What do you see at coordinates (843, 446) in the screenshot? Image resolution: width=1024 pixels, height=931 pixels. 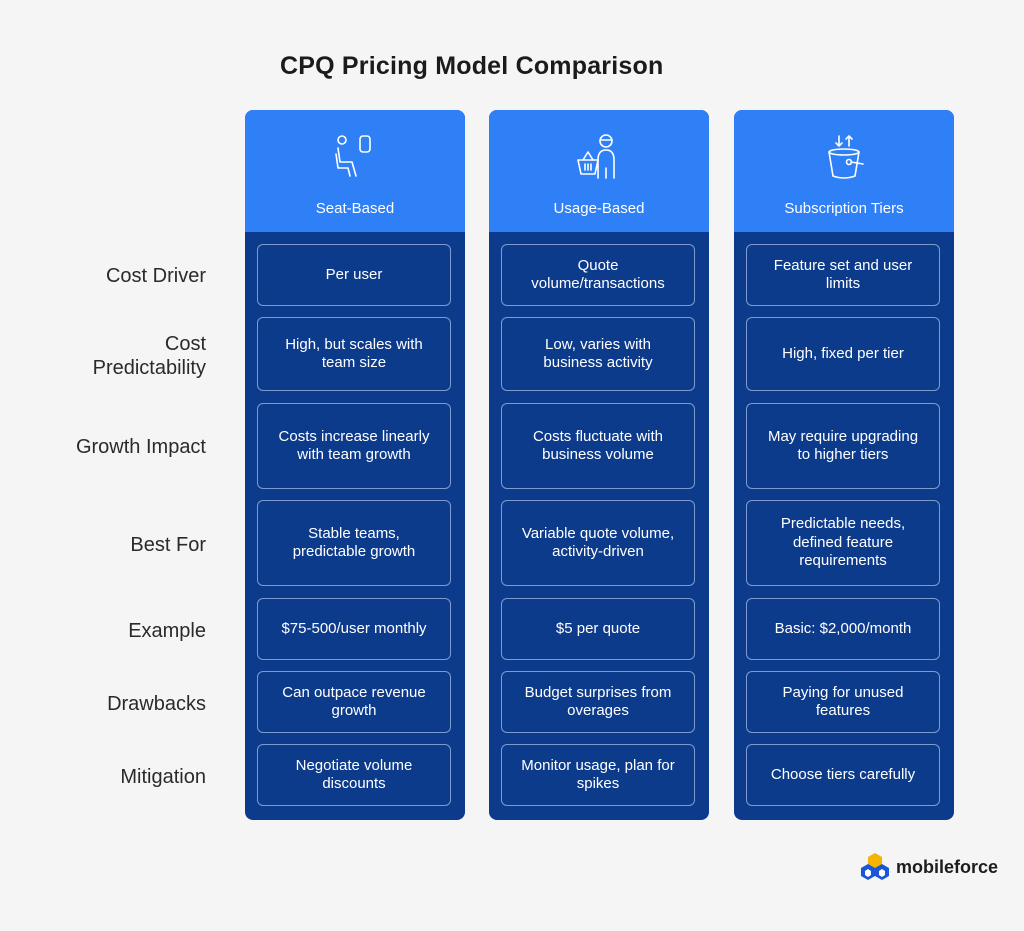 I see `cell-growth-impact: May require upgrading to higher tiers` at bounding box center [843, 446].